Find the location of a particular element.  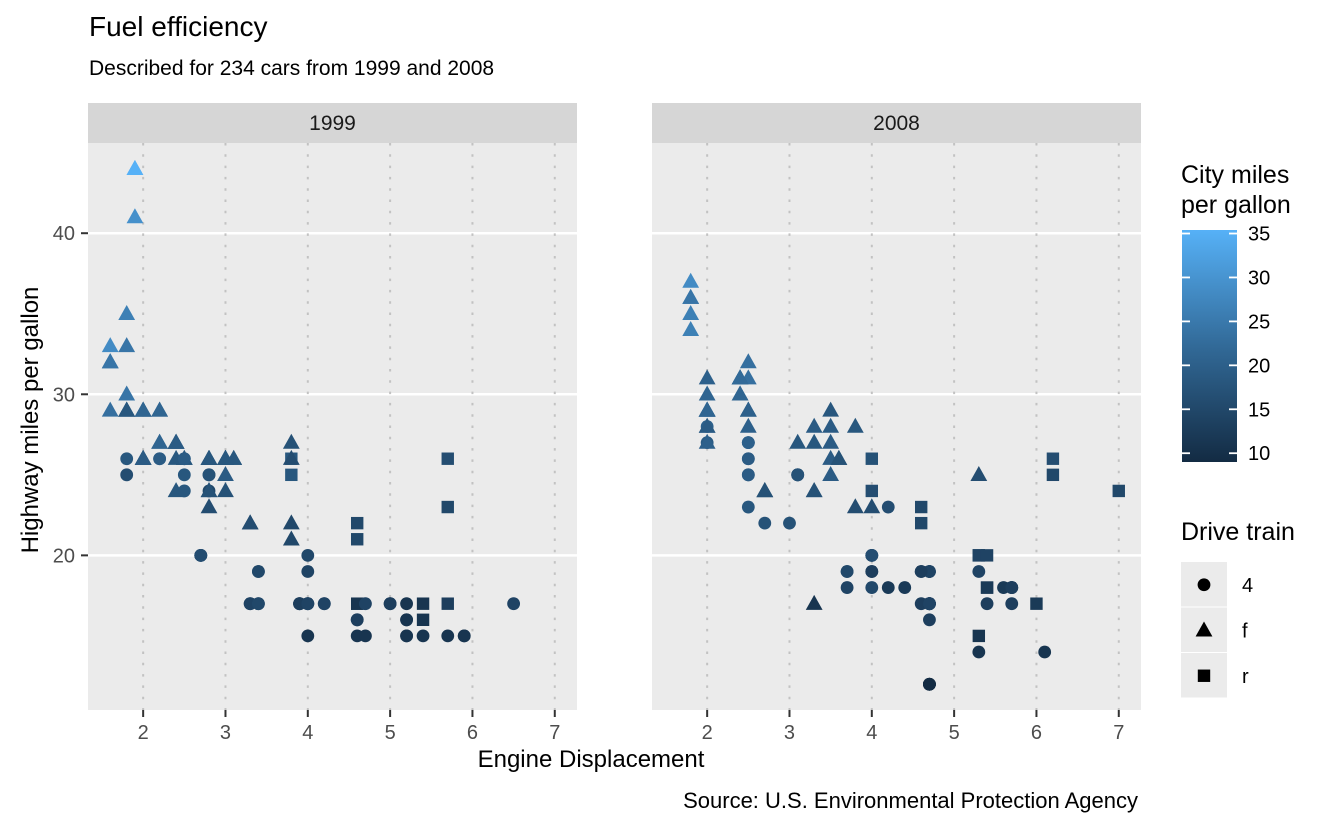

legend-item-label: 4 is located at coordinates (1247, 586).